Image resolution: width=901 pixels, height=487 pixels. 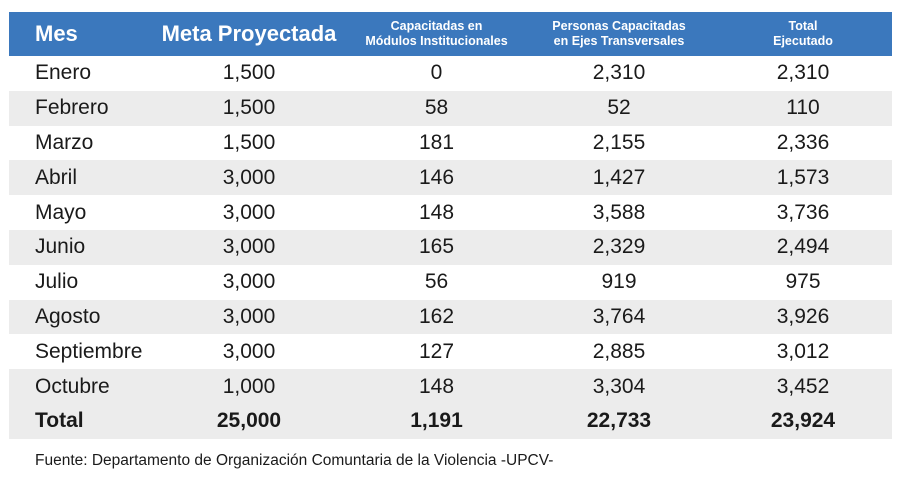 What do you see at coordinates (436, 33) in the screenshot?
I see `header-capacitadas-modulos: Capacitadas en Módulos Institucionales` at bounding box center [436, 33].